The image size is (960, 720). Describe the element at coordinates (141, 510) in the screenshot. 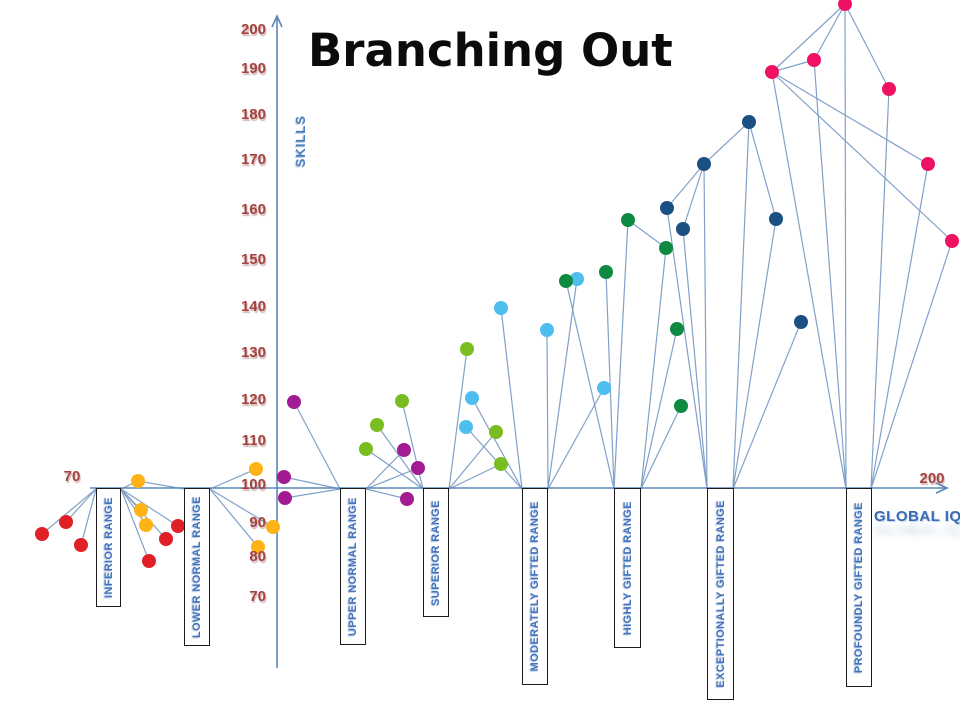

I see `data-point-d8` at that location.